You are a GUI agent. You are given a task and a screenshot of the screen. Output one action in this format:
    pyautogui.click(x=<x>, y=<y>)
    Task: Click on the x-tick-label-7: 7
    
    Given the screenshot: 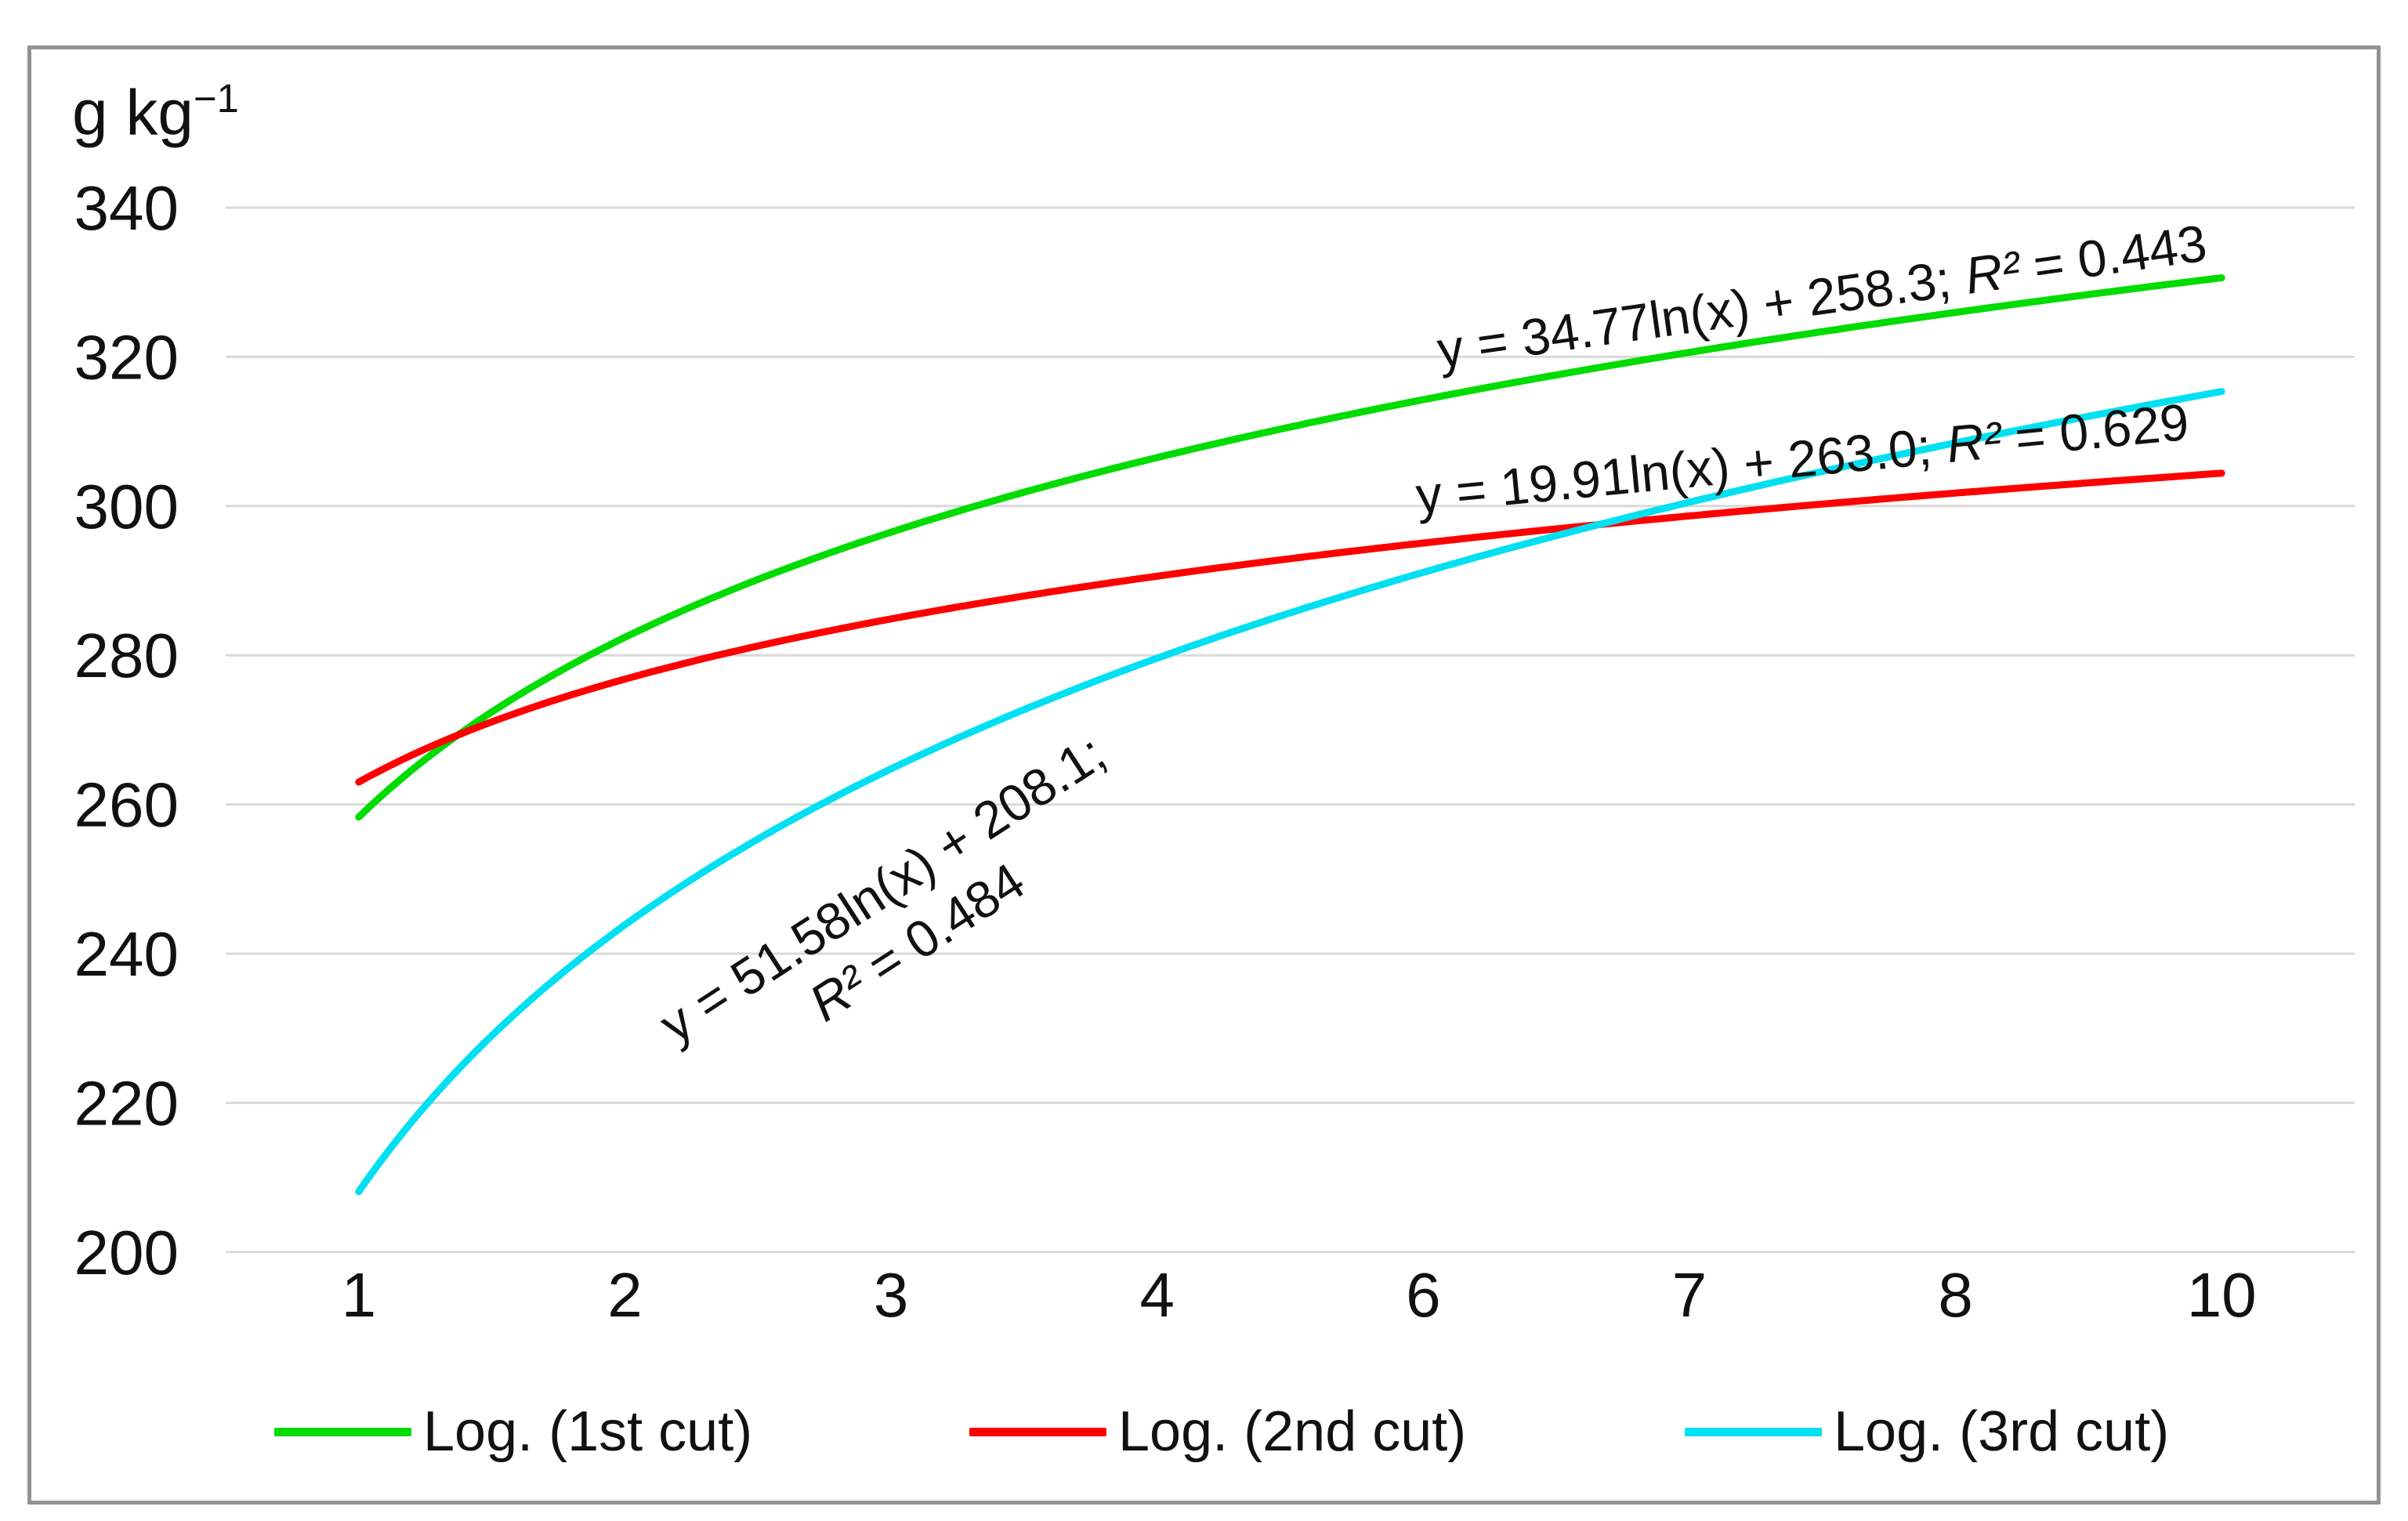 What is the action you would take?
    pyautogui.click(x=1689, y=1295)
    